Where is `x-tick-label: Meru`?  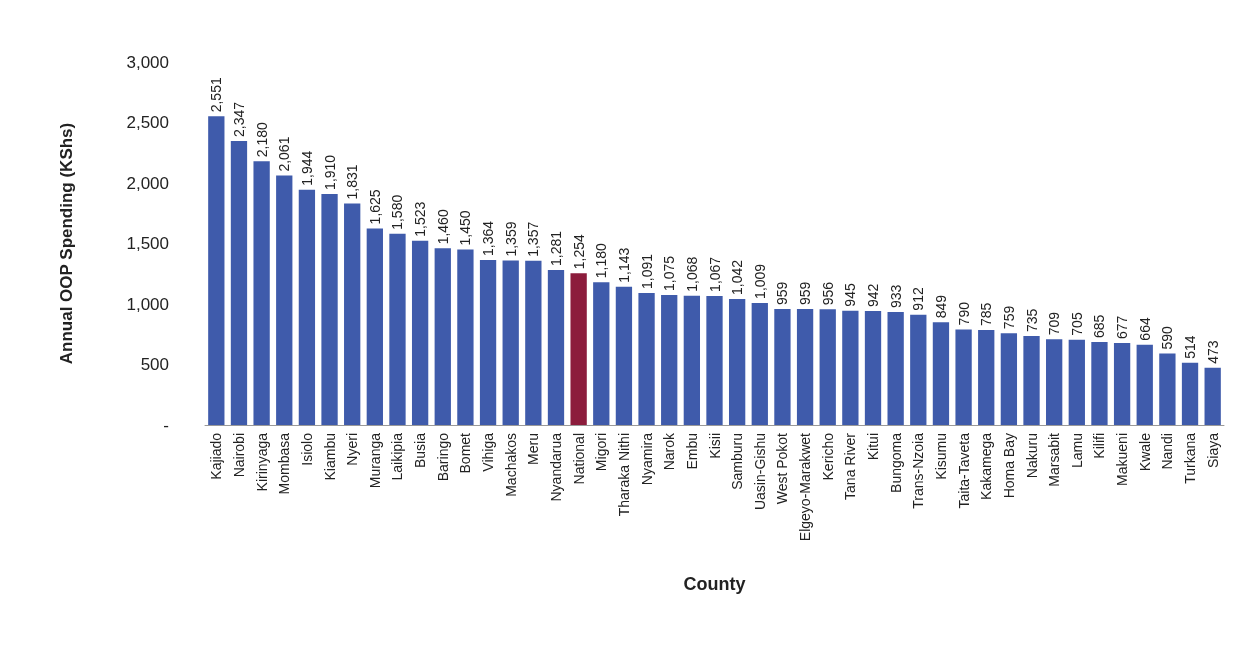
x-tick-label: Meru is located at coordinates (533, 449).